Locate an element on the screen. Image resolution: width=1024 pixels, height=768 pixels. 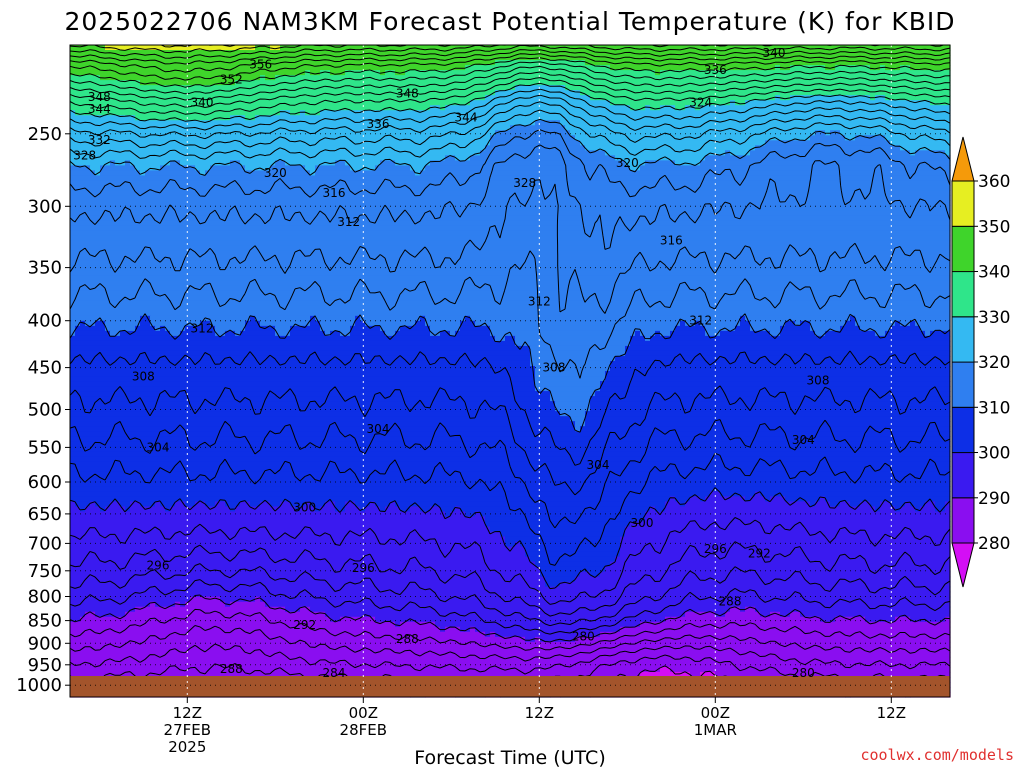
y-tick-label: 650 is located at coordinates (45, 514).